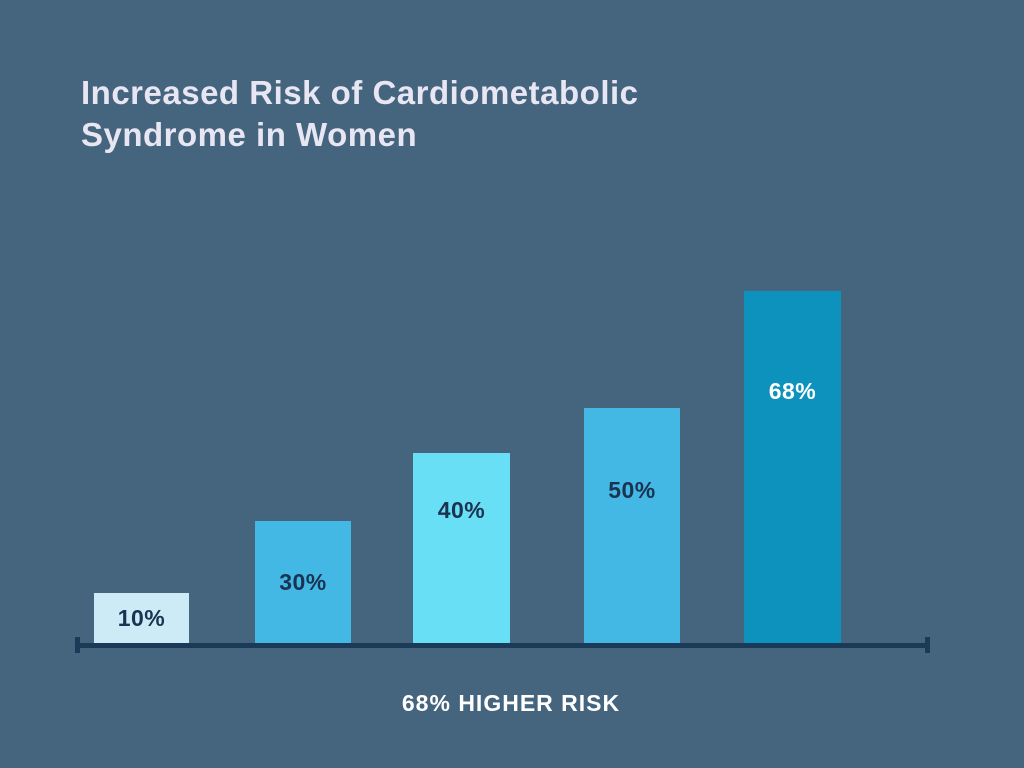  I want to click on bar-value-label: 50%, so click(632, 490).